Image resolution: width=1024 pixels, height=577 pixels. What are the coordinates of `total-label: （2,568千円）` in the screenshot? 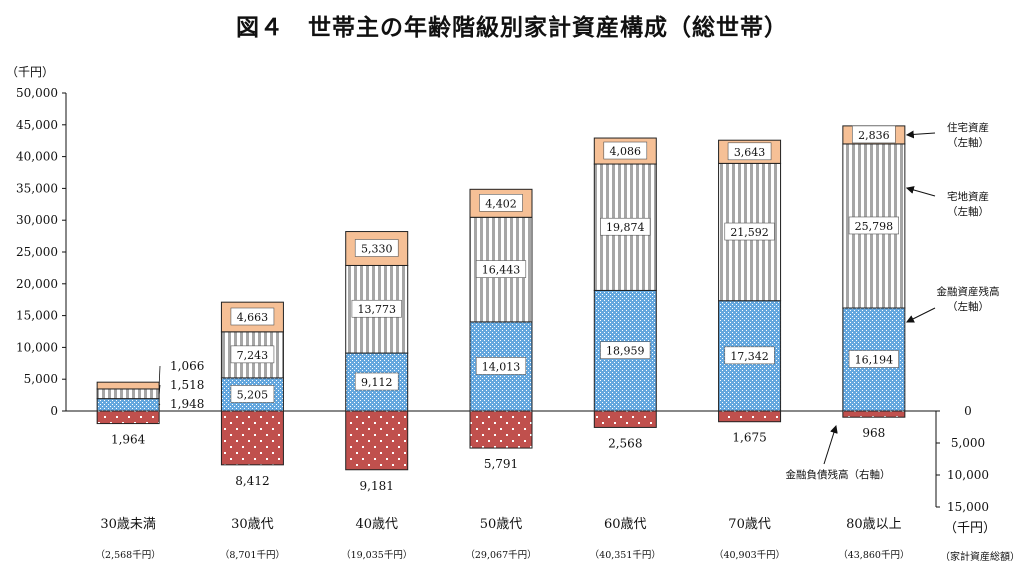 It's located at (128, 555).